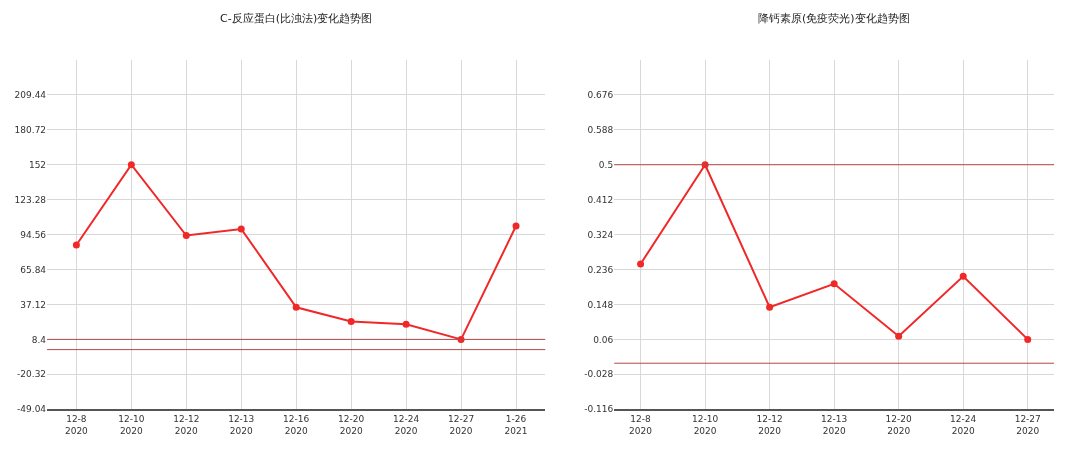 This screenshot has width=1080, height=459. What do you see at coordinates (296, 18) in the screenshot?
I see `chart-title: C-反应蛋白(比浊法)变化趋势图` at bounding box center [296, 18].